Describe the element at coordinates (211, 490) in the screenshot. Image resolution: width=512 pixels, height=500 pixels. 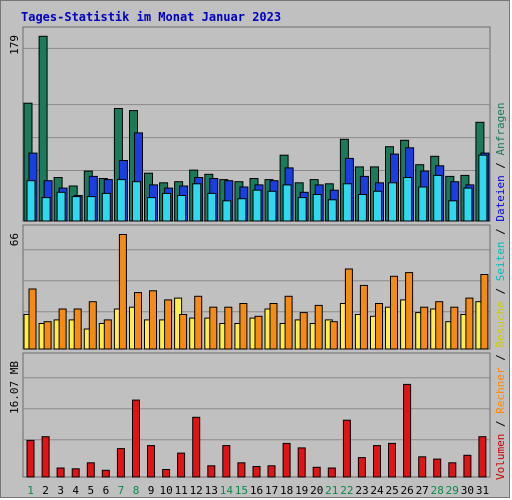
I see `x-tick-label: 13` at that location.